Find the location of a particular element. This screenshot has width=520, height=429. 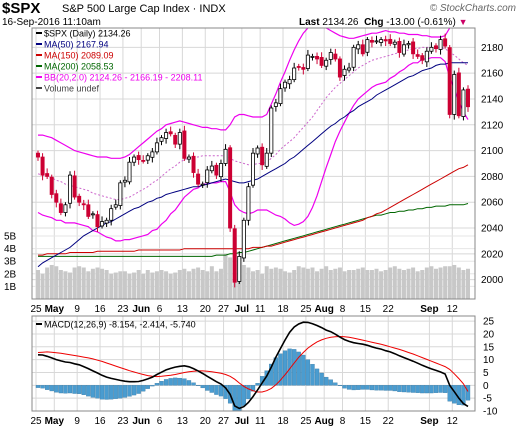

price-tick-label: 2000 is located at coordinates (492, 280).